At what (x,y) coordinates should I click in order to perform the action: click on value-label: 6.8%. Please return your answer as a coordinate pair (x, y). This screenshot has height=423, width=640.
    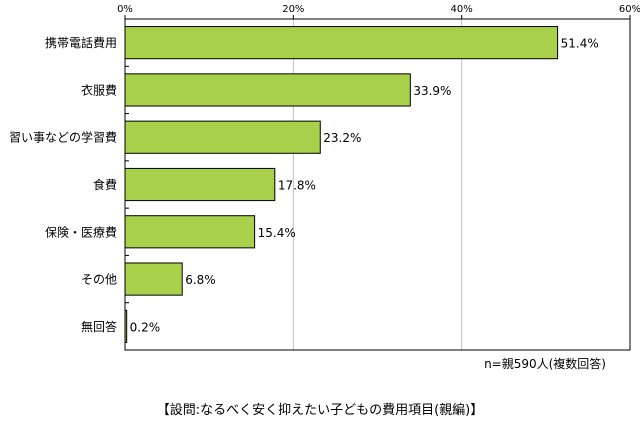
    Looking at the image, I should click on (200, 280).